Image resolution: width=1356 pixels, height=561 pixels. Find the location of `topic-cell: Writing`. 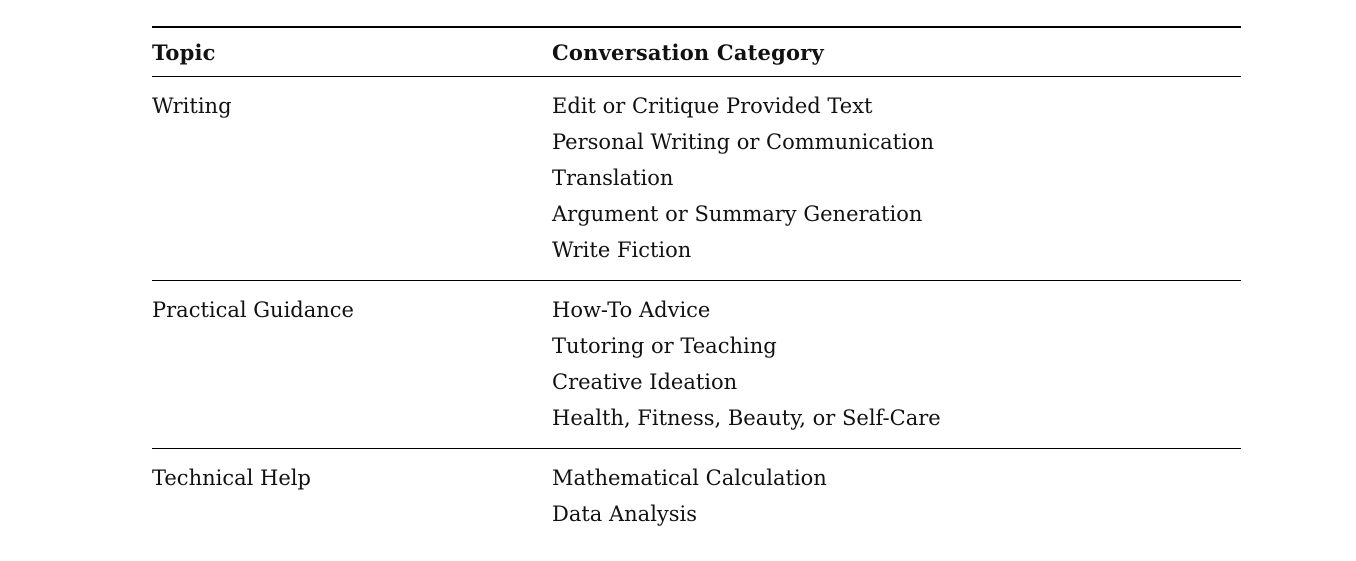

topic-cell: Writing is located at coordinates (192, 106).